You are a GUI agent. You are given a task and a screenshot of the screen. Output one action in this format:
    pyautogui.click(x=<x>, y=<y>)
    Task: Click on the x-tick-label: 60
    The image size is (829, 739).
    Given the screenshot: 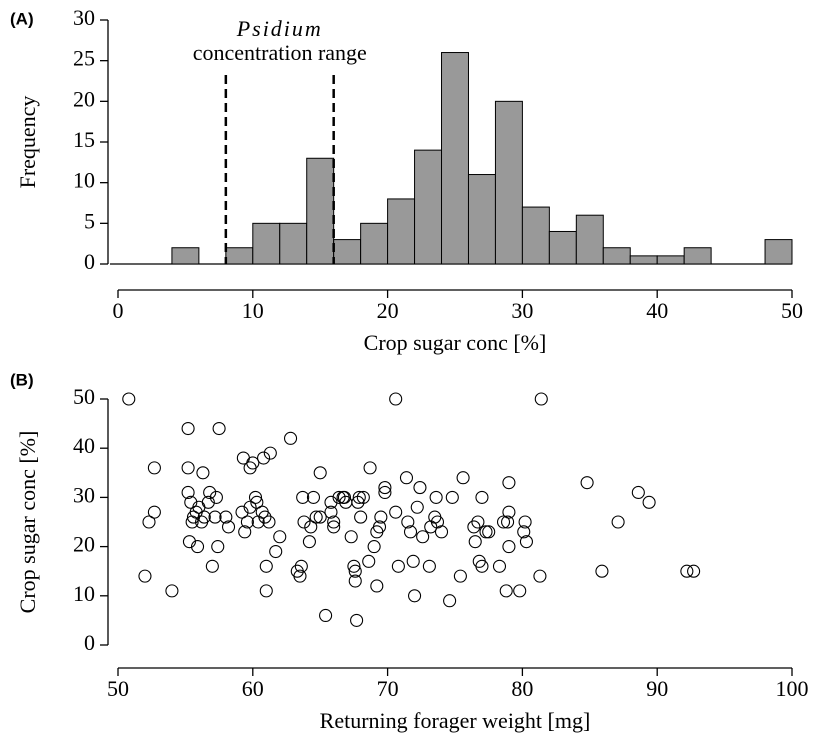 What is the action you would take?
    pyautogui.click(x=253, y=688)
    